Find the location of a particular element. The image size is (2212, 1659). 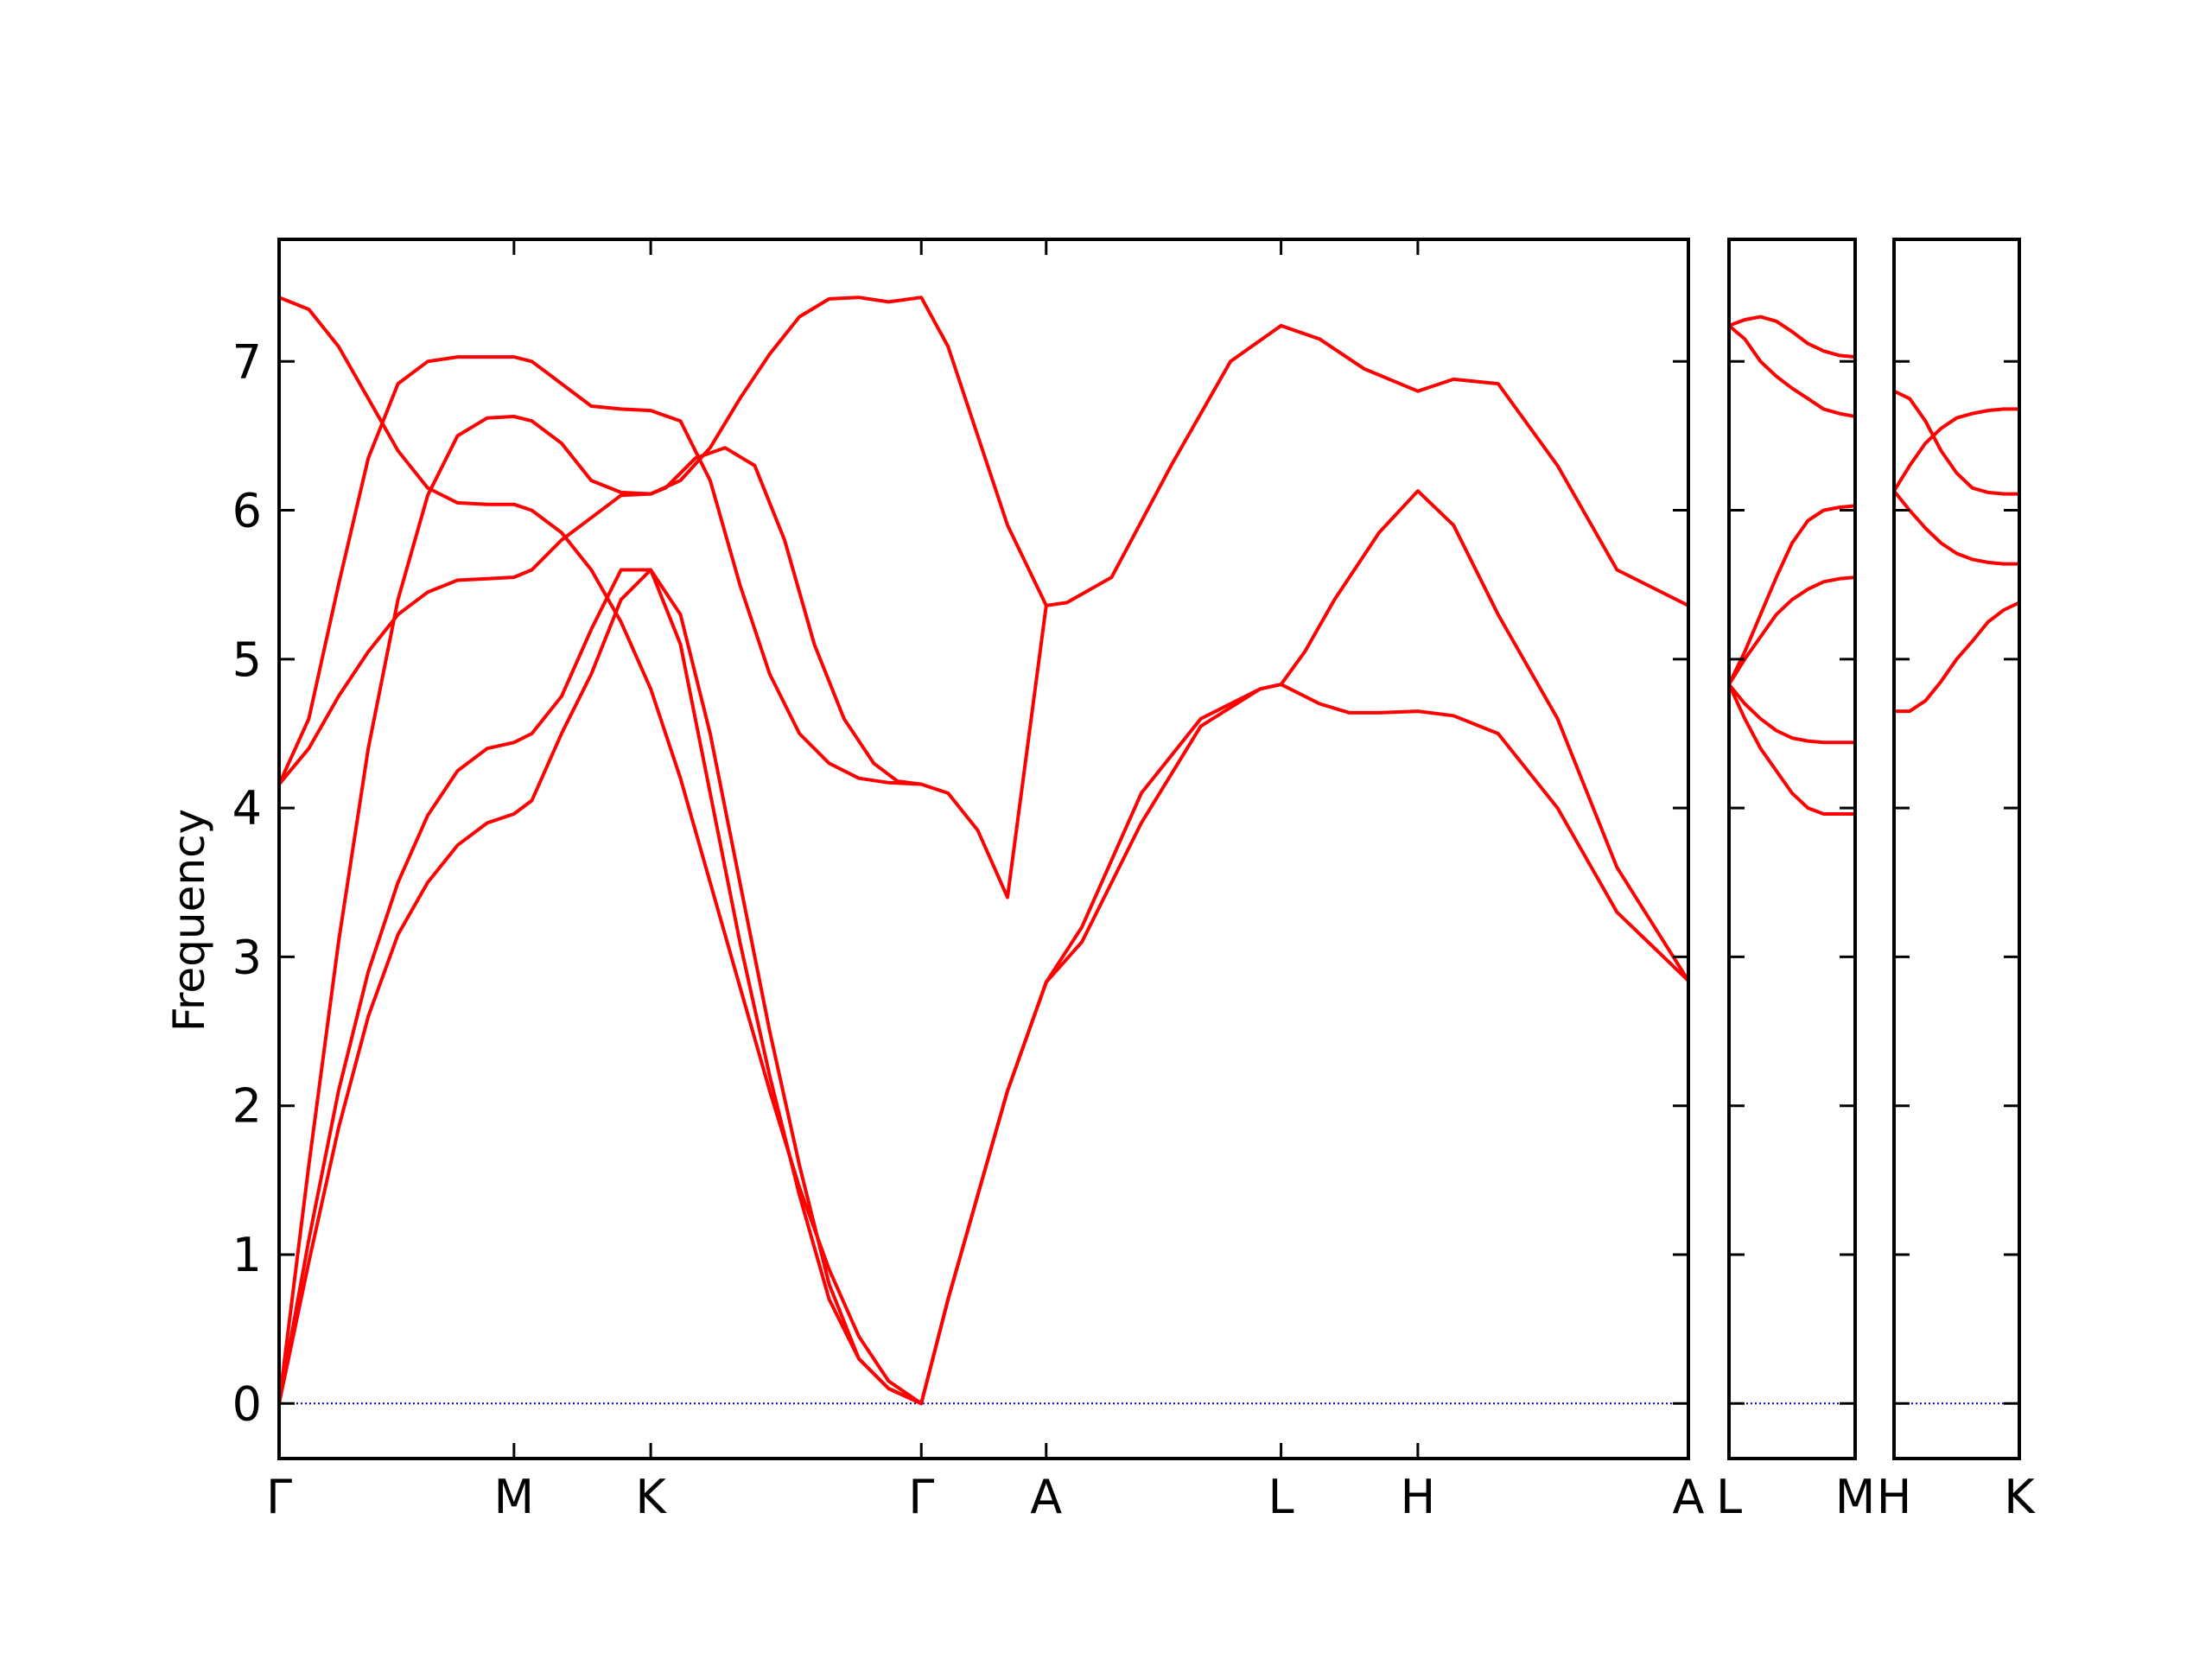

y-tick-label: 7 is located at coordinates (247, 361).